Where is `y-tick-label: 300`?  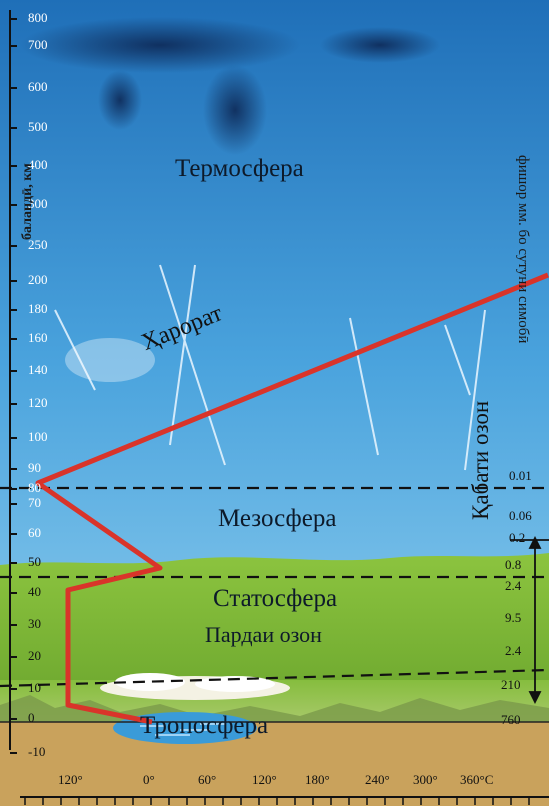 y-tick-label: 300 is located at coordinates (38, 203).